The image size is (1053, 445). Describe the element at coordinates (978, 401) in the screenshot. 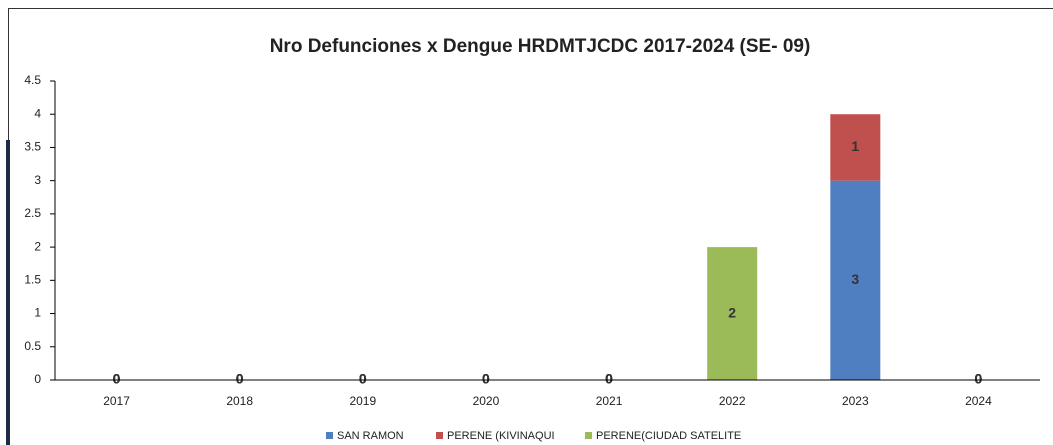

I see `x-tick-label: 2024` at that location.